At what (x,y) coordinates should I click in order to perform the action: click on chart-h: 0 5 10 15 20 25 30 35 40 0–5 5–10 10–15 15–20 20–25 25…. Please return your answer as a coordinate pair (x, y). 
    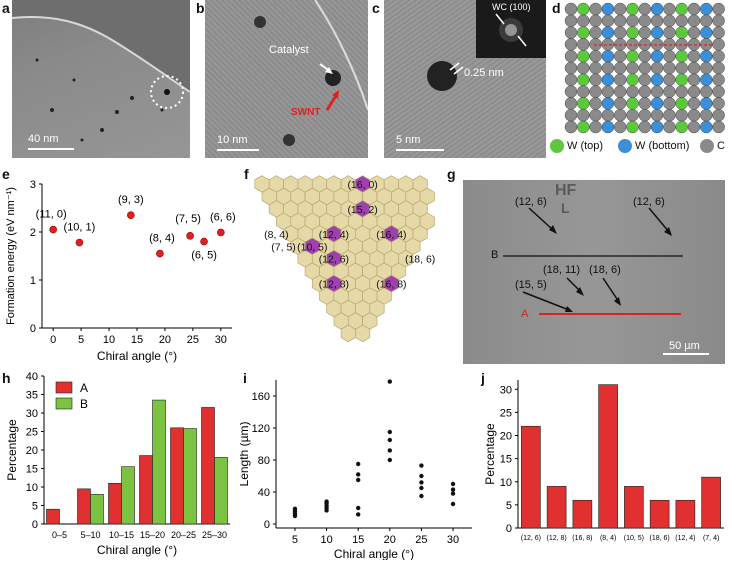
    Looking at the image, I should click on (117, 464).